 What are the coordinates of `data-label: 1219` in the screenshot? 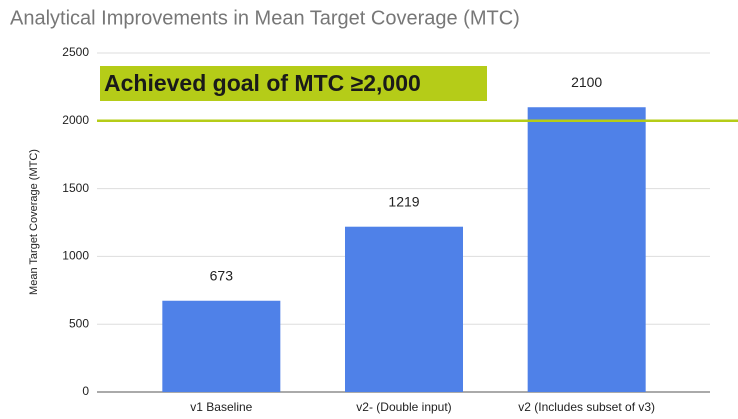 It's located at (403, 201).